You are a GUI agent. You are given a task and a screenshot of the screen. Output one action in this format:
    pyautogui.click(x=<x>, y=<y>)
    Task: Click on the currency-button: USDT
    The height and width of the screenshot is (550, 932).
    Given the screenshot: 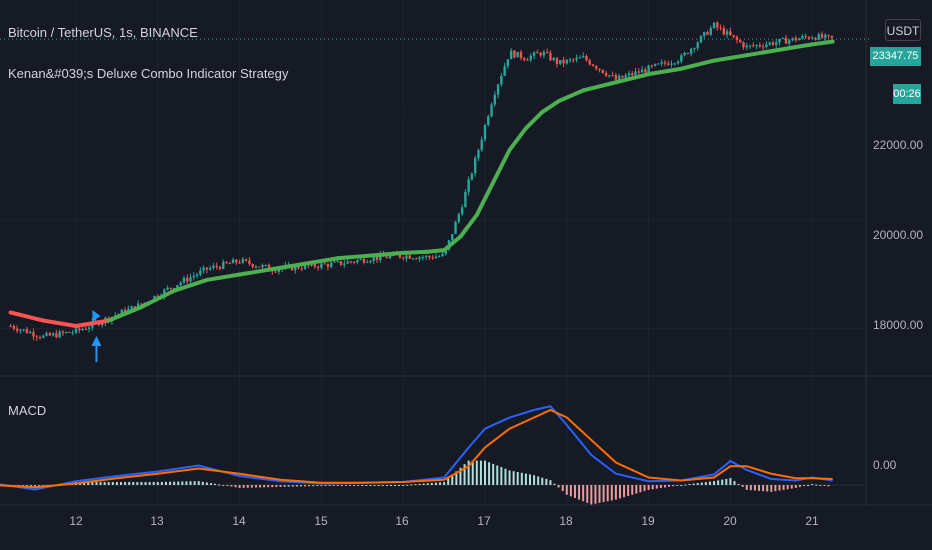 What is the action you would take?
    pyautogui.click(x=903, y=30)
    